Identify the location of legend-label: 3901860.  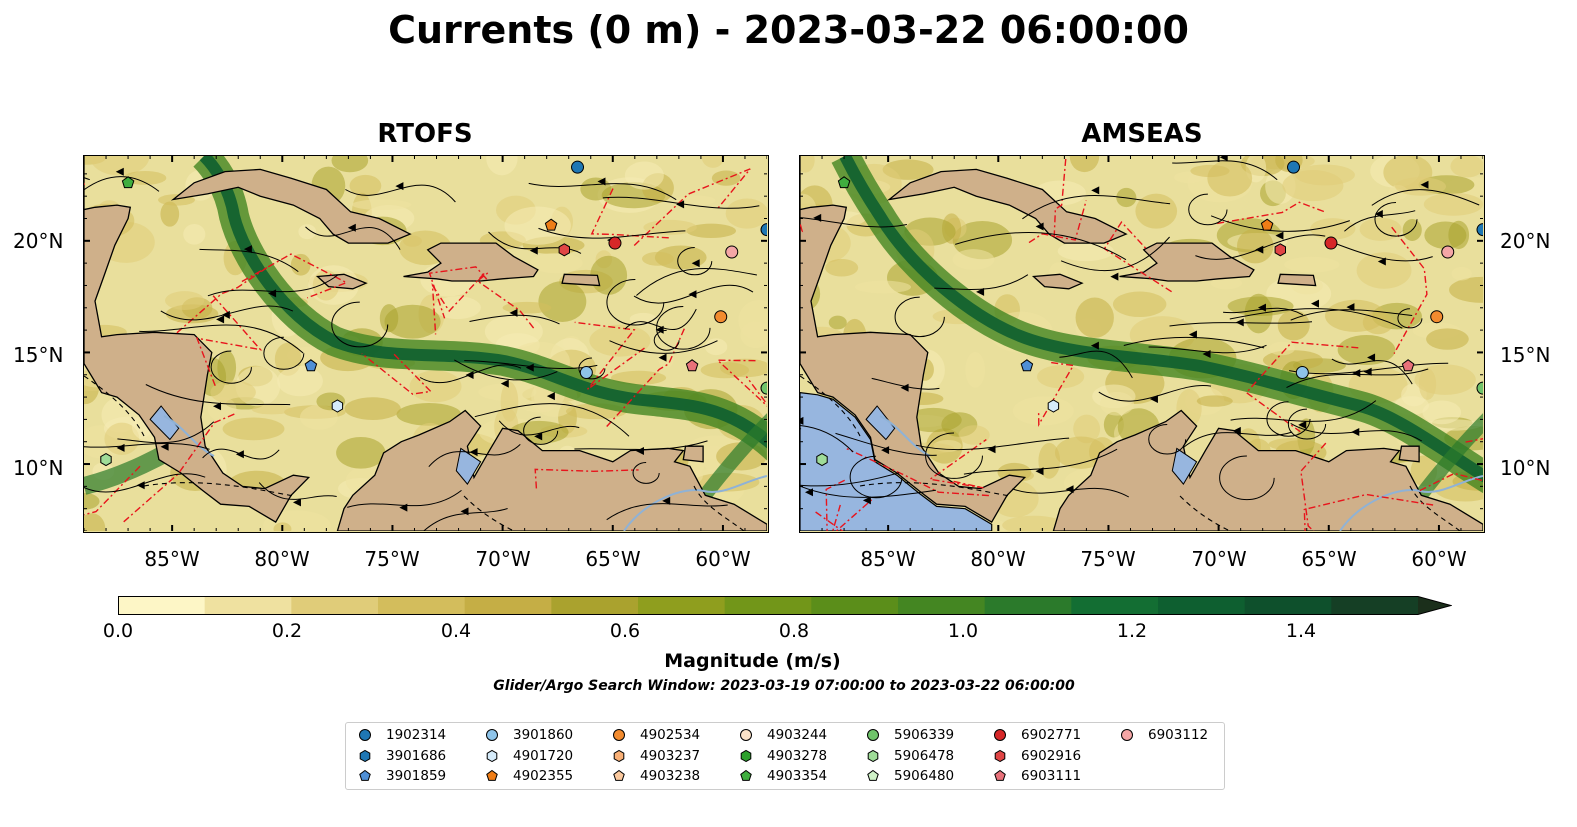
(543, 735).